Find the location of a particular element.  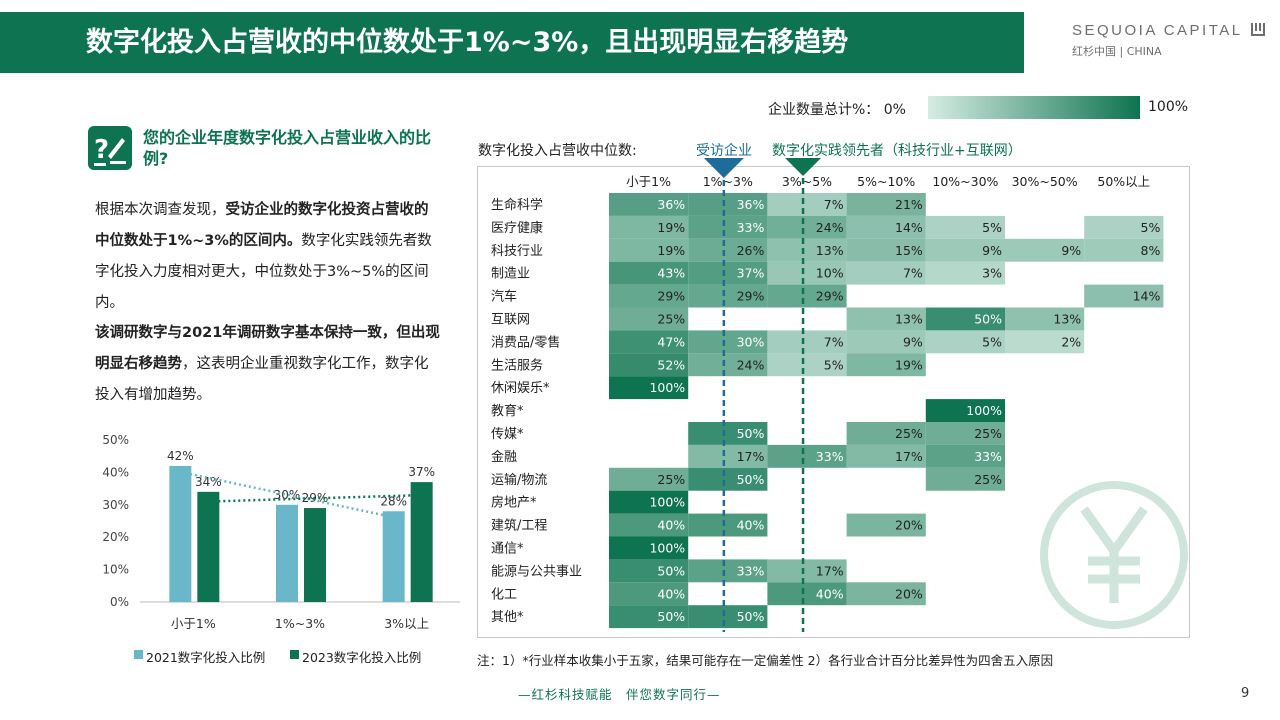

page-number: 9 is located at coordinates (1245, 693).